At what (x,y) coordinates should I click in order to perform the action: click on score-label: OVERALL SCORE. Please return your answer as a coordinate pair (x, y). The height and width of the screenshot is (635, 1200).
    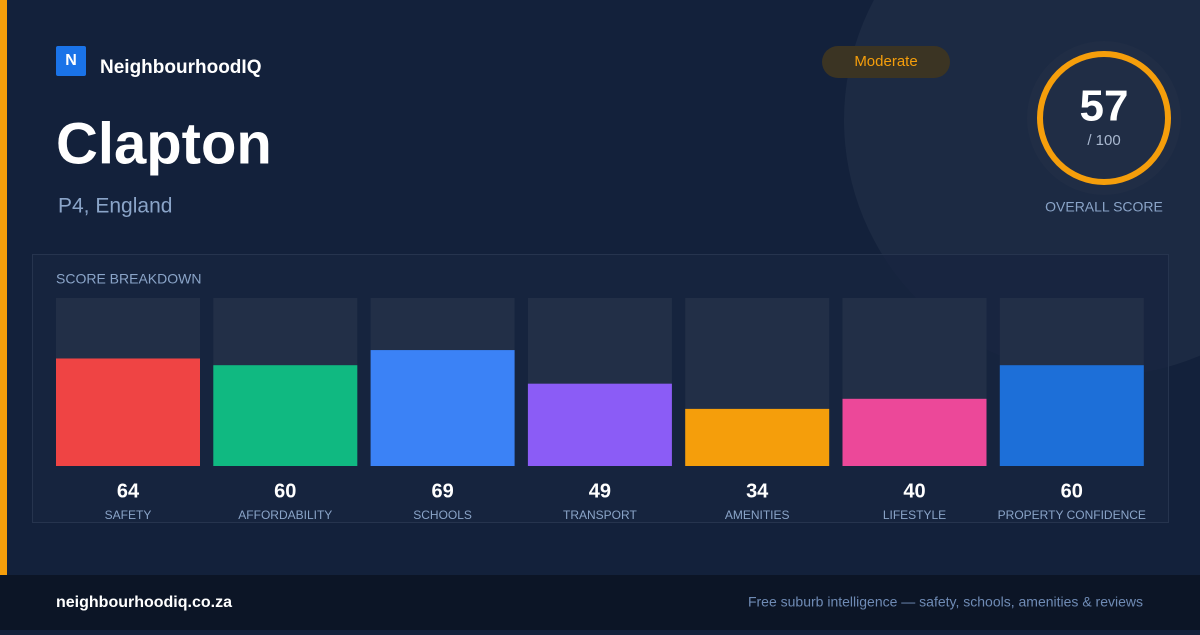
    Looking at the image, I should click on (1104, 207).